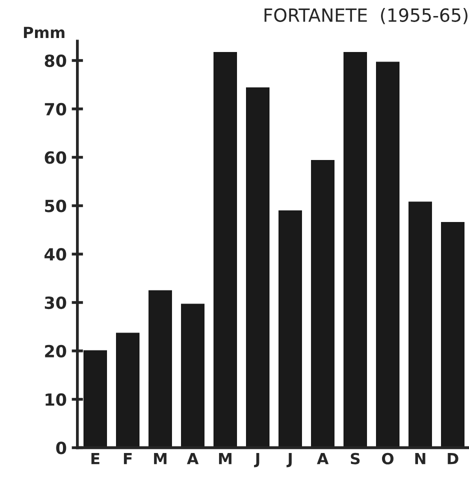 The image size is (469, 484). What do you see at coordinates (453, 458) in the screenshot?
I see `x-tick-label: D` at bounding box center [453, 458].